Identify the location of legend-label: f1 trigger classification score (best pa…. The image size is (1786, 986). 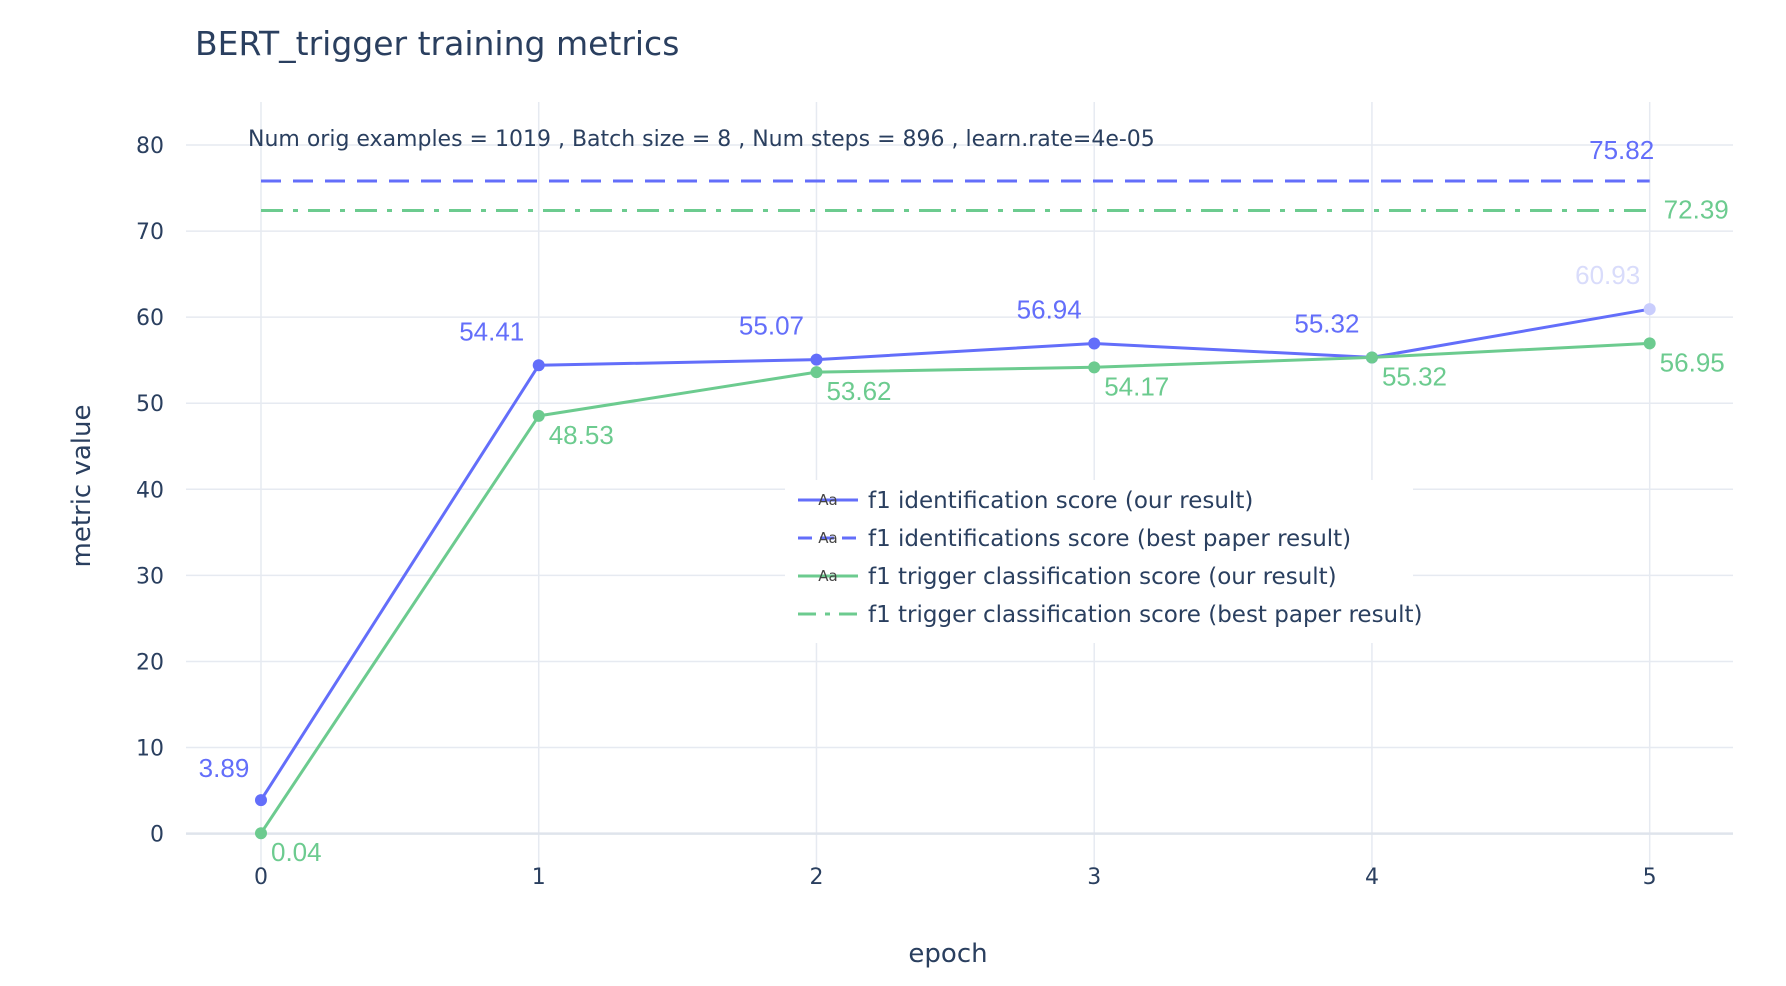
(1145, 615).